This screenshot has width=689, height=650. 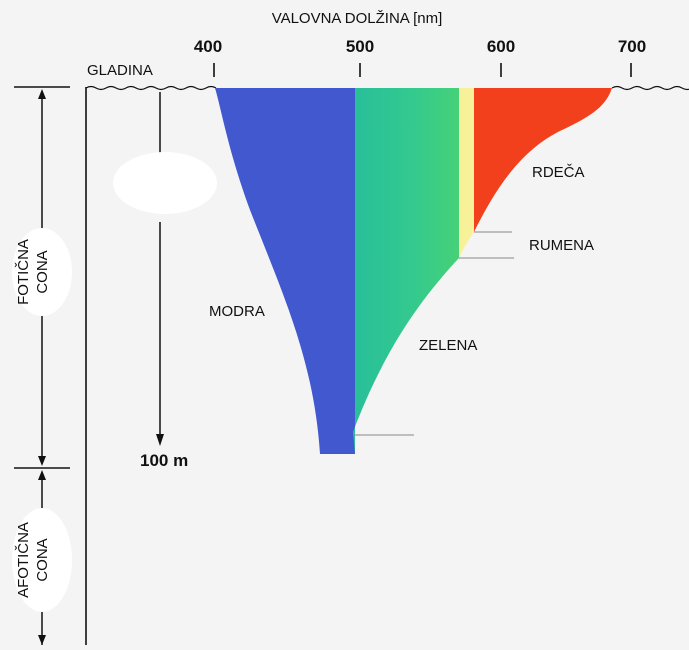 What do you see at coordinates (23, 560) in the screenshot?
I see `aphotic-zone-label-line1: AFOTIČNA` at bounding box center [23, 560].